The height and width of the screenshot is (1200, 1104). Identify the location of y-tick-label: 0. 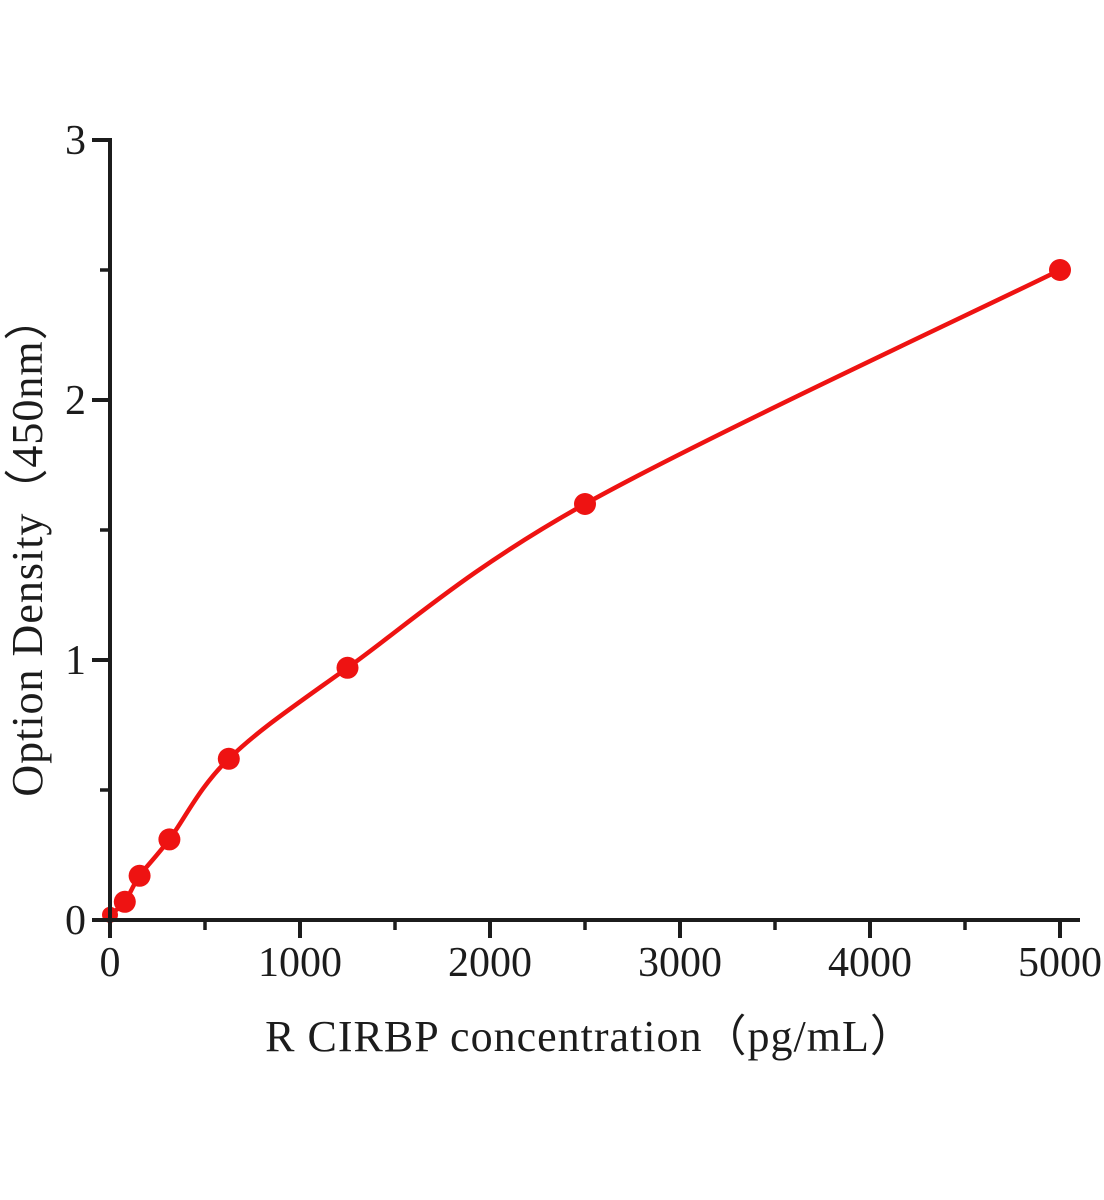
(75, 921).